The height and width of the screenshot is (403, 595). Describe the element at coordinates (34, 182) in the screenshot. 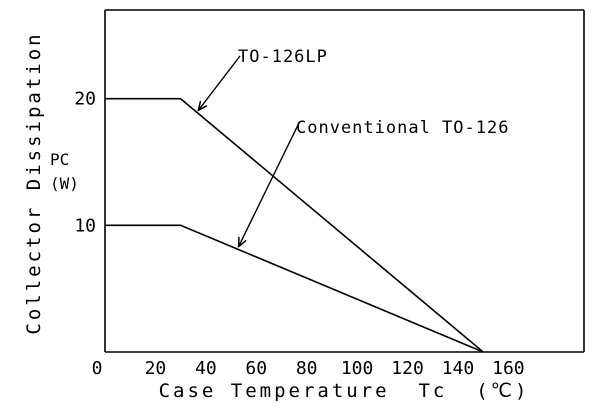

I see `y-axis-title: Collector Dissipation` at that location.